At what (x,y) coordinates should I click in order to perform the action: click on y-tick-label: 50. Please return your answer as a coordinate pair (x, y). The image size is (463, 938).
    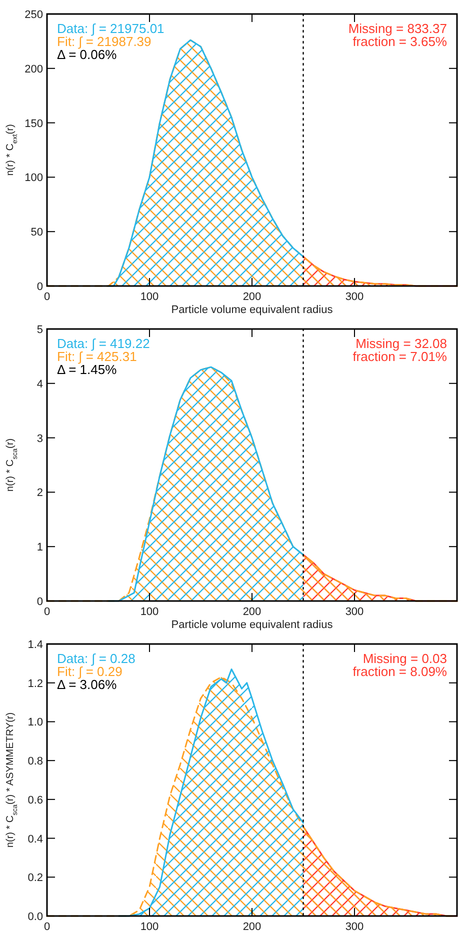
    Looking at the image, I should click on (36, 232).